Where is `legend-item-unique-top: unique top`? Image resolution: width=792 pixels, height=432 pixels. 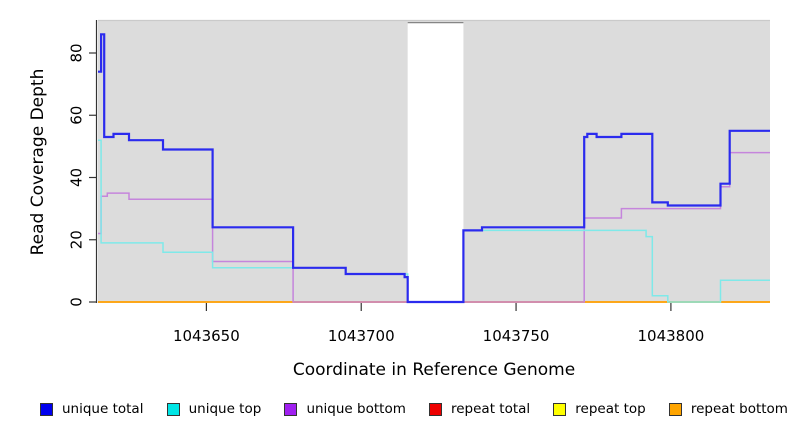
legend-item-unique-top: unique top is located at coordinates (214, 409).